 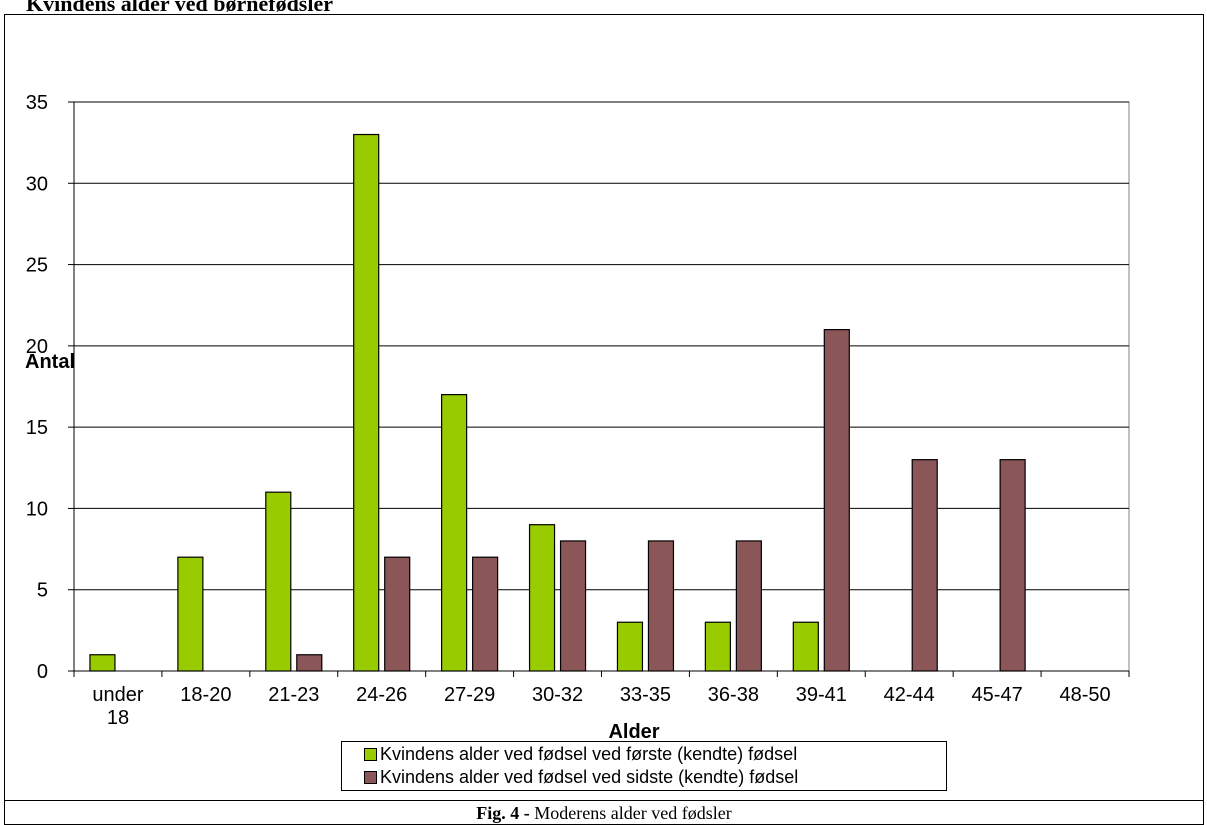 I want to click on x-tick-label: 18-20, so click(x=205, y=695).